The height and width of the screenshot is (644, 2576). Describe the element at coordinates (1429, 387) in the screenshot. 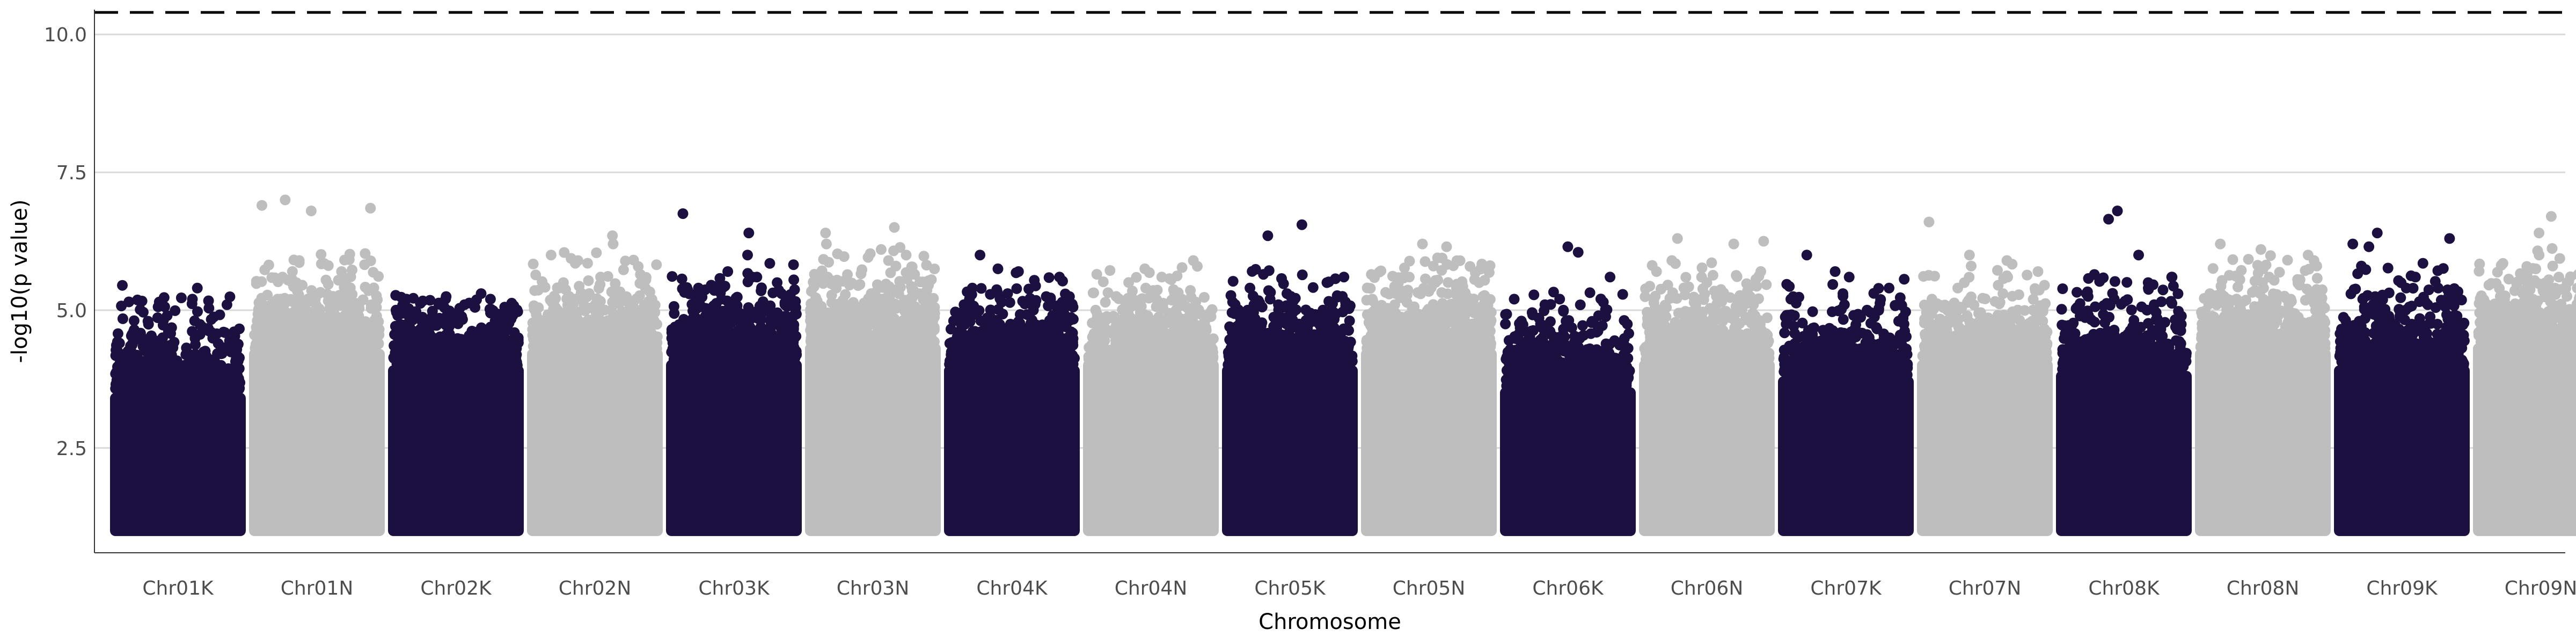

I see `chromosome-Chr05N` at that location.